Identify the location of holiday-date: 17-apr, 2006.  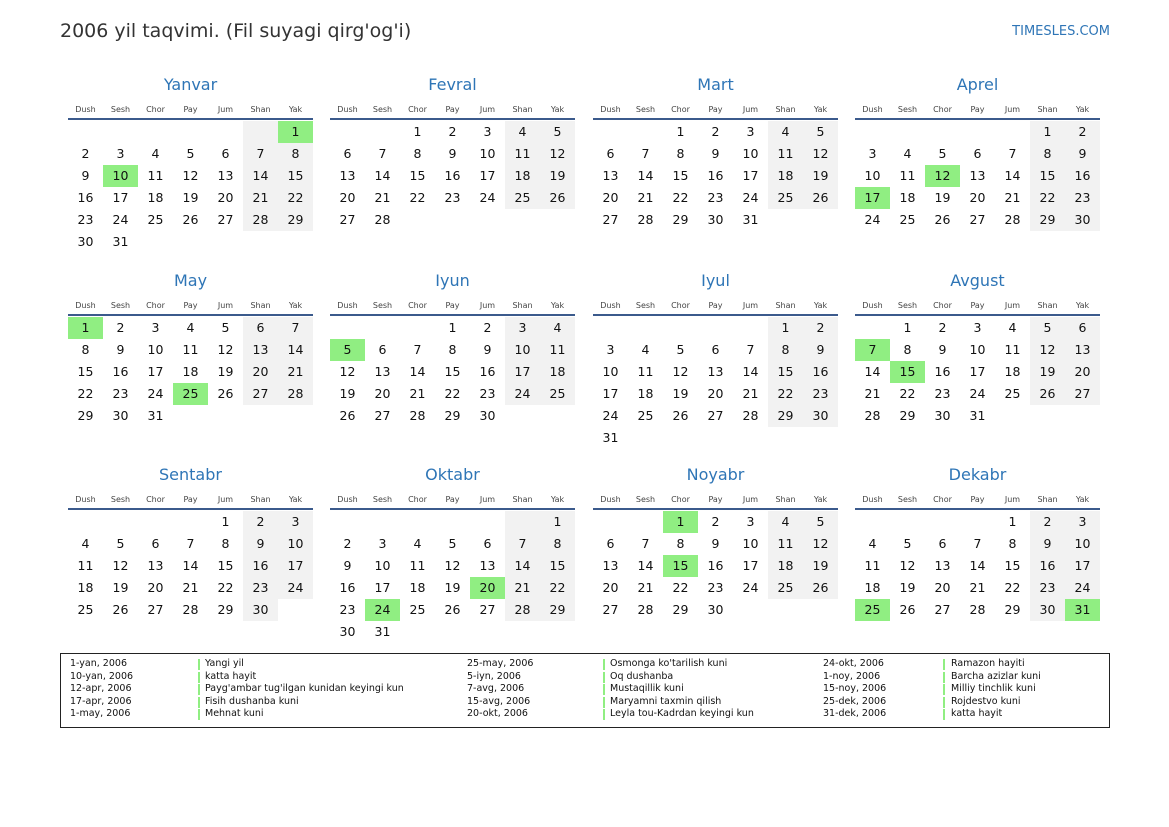
(101, 701).